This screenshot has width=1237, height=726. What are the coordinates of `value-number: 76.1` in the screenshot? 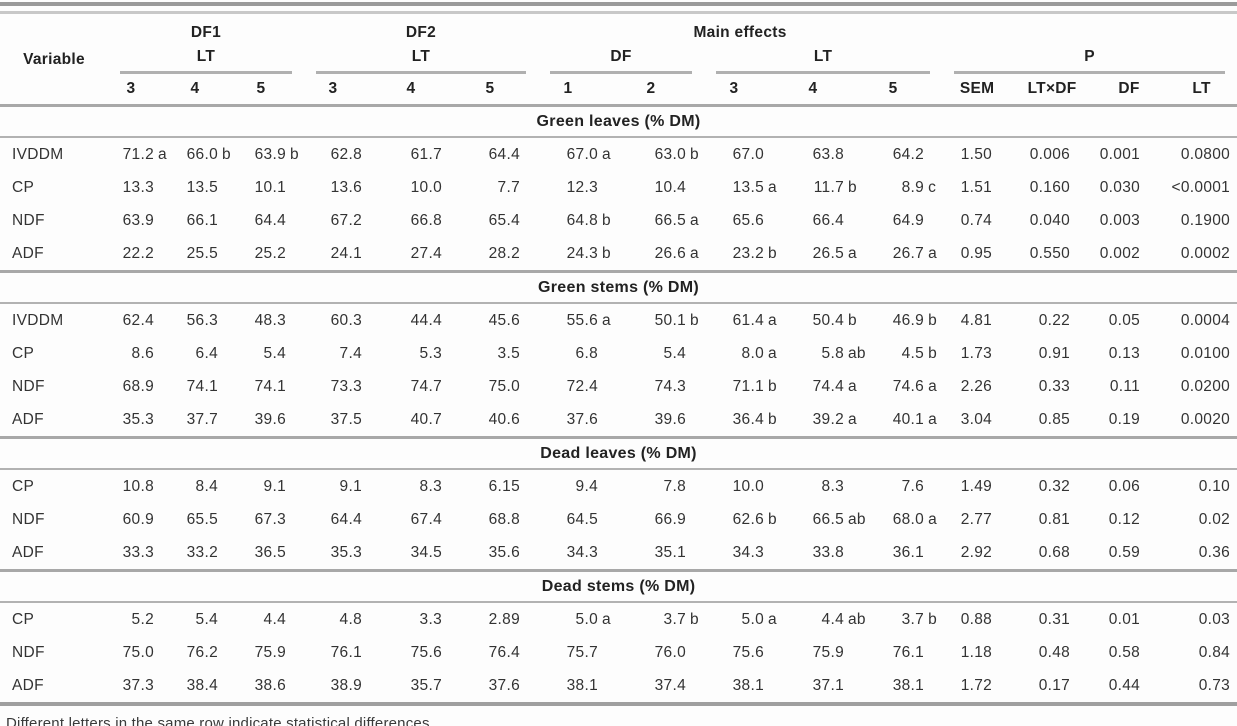 It's located at (346, 652).